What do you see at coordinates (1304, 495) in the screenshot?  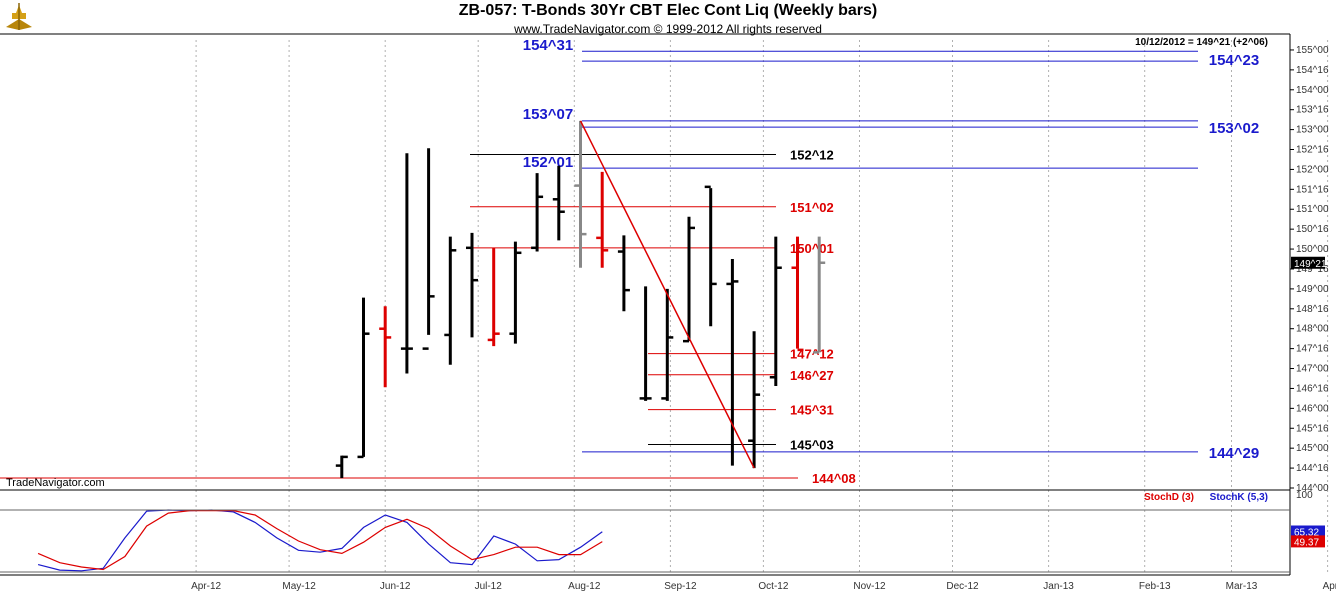 I see `stoch-y-label: 100` at bounding box center [1304, 495].